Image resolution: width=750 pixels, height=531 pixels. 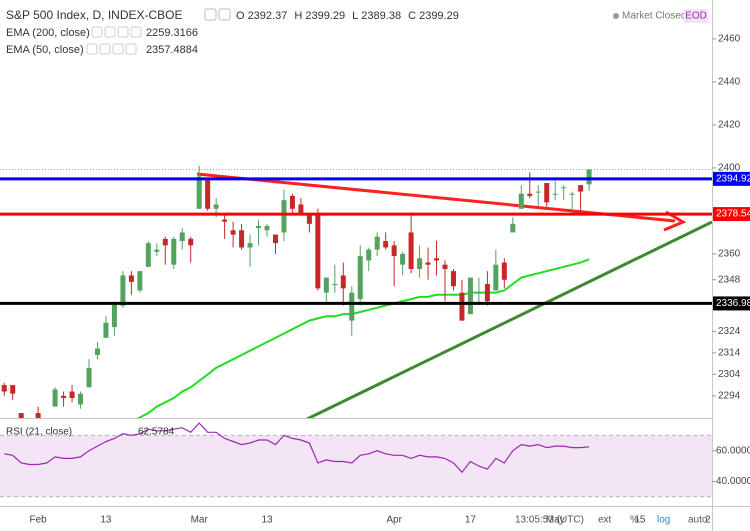 What do you see at coordinates (654, 16) in the screenshot?
I see `market-status: Market Closed` at bounding box center [654, 16].